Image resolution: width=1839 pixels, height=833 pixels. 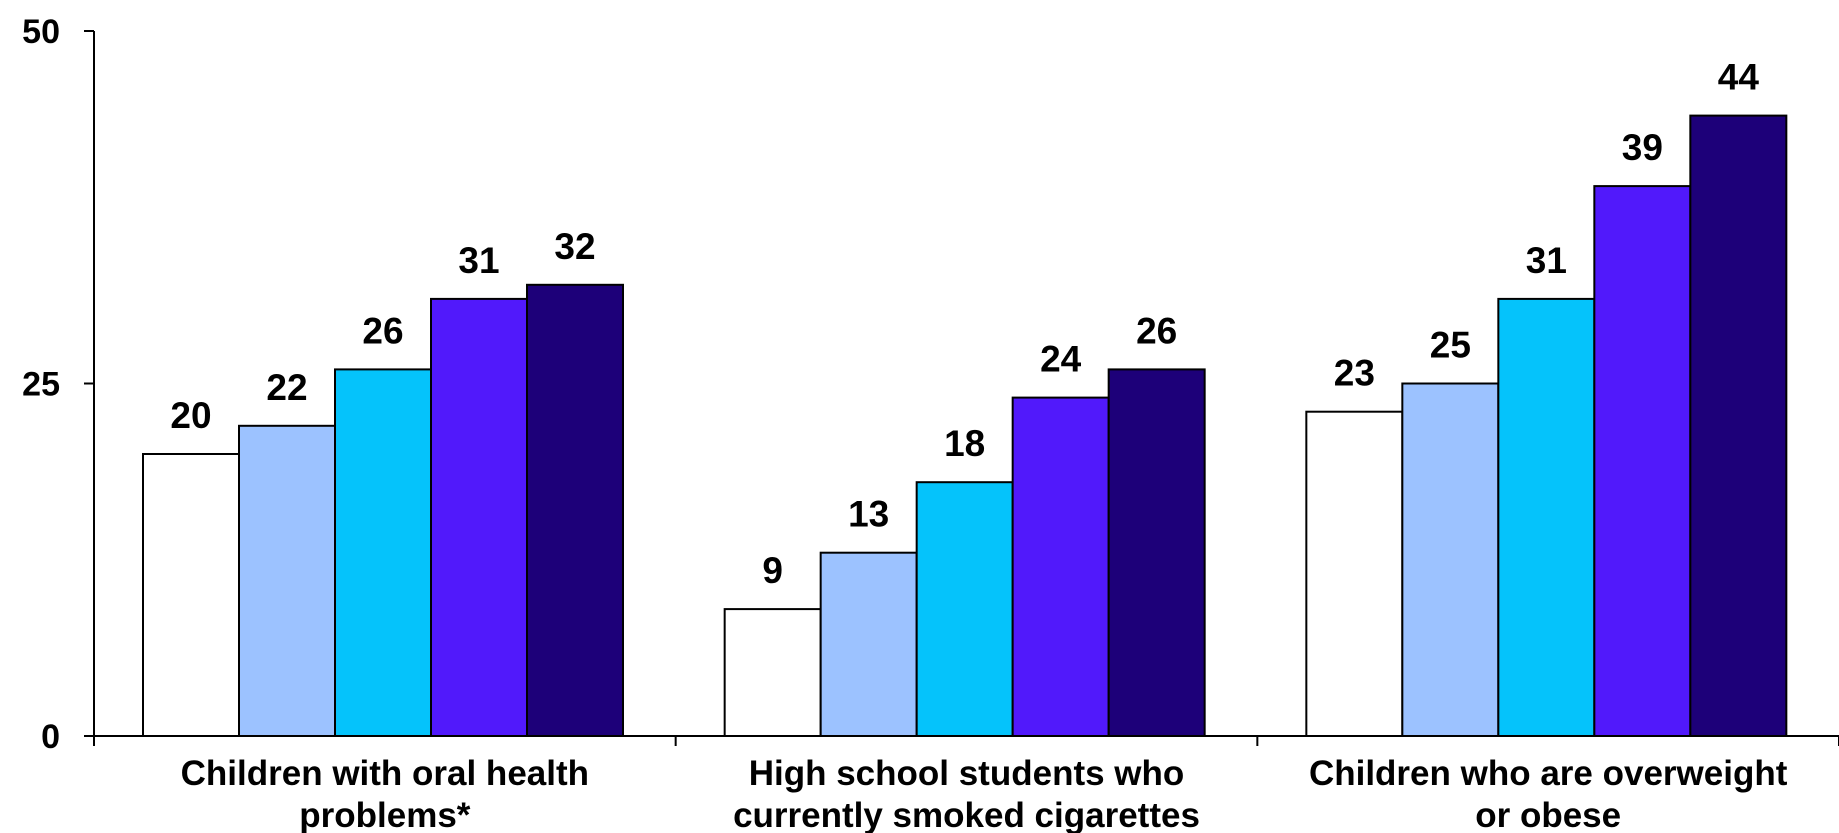 I want to click on data-label: 44, so click(x=1739, y=77).